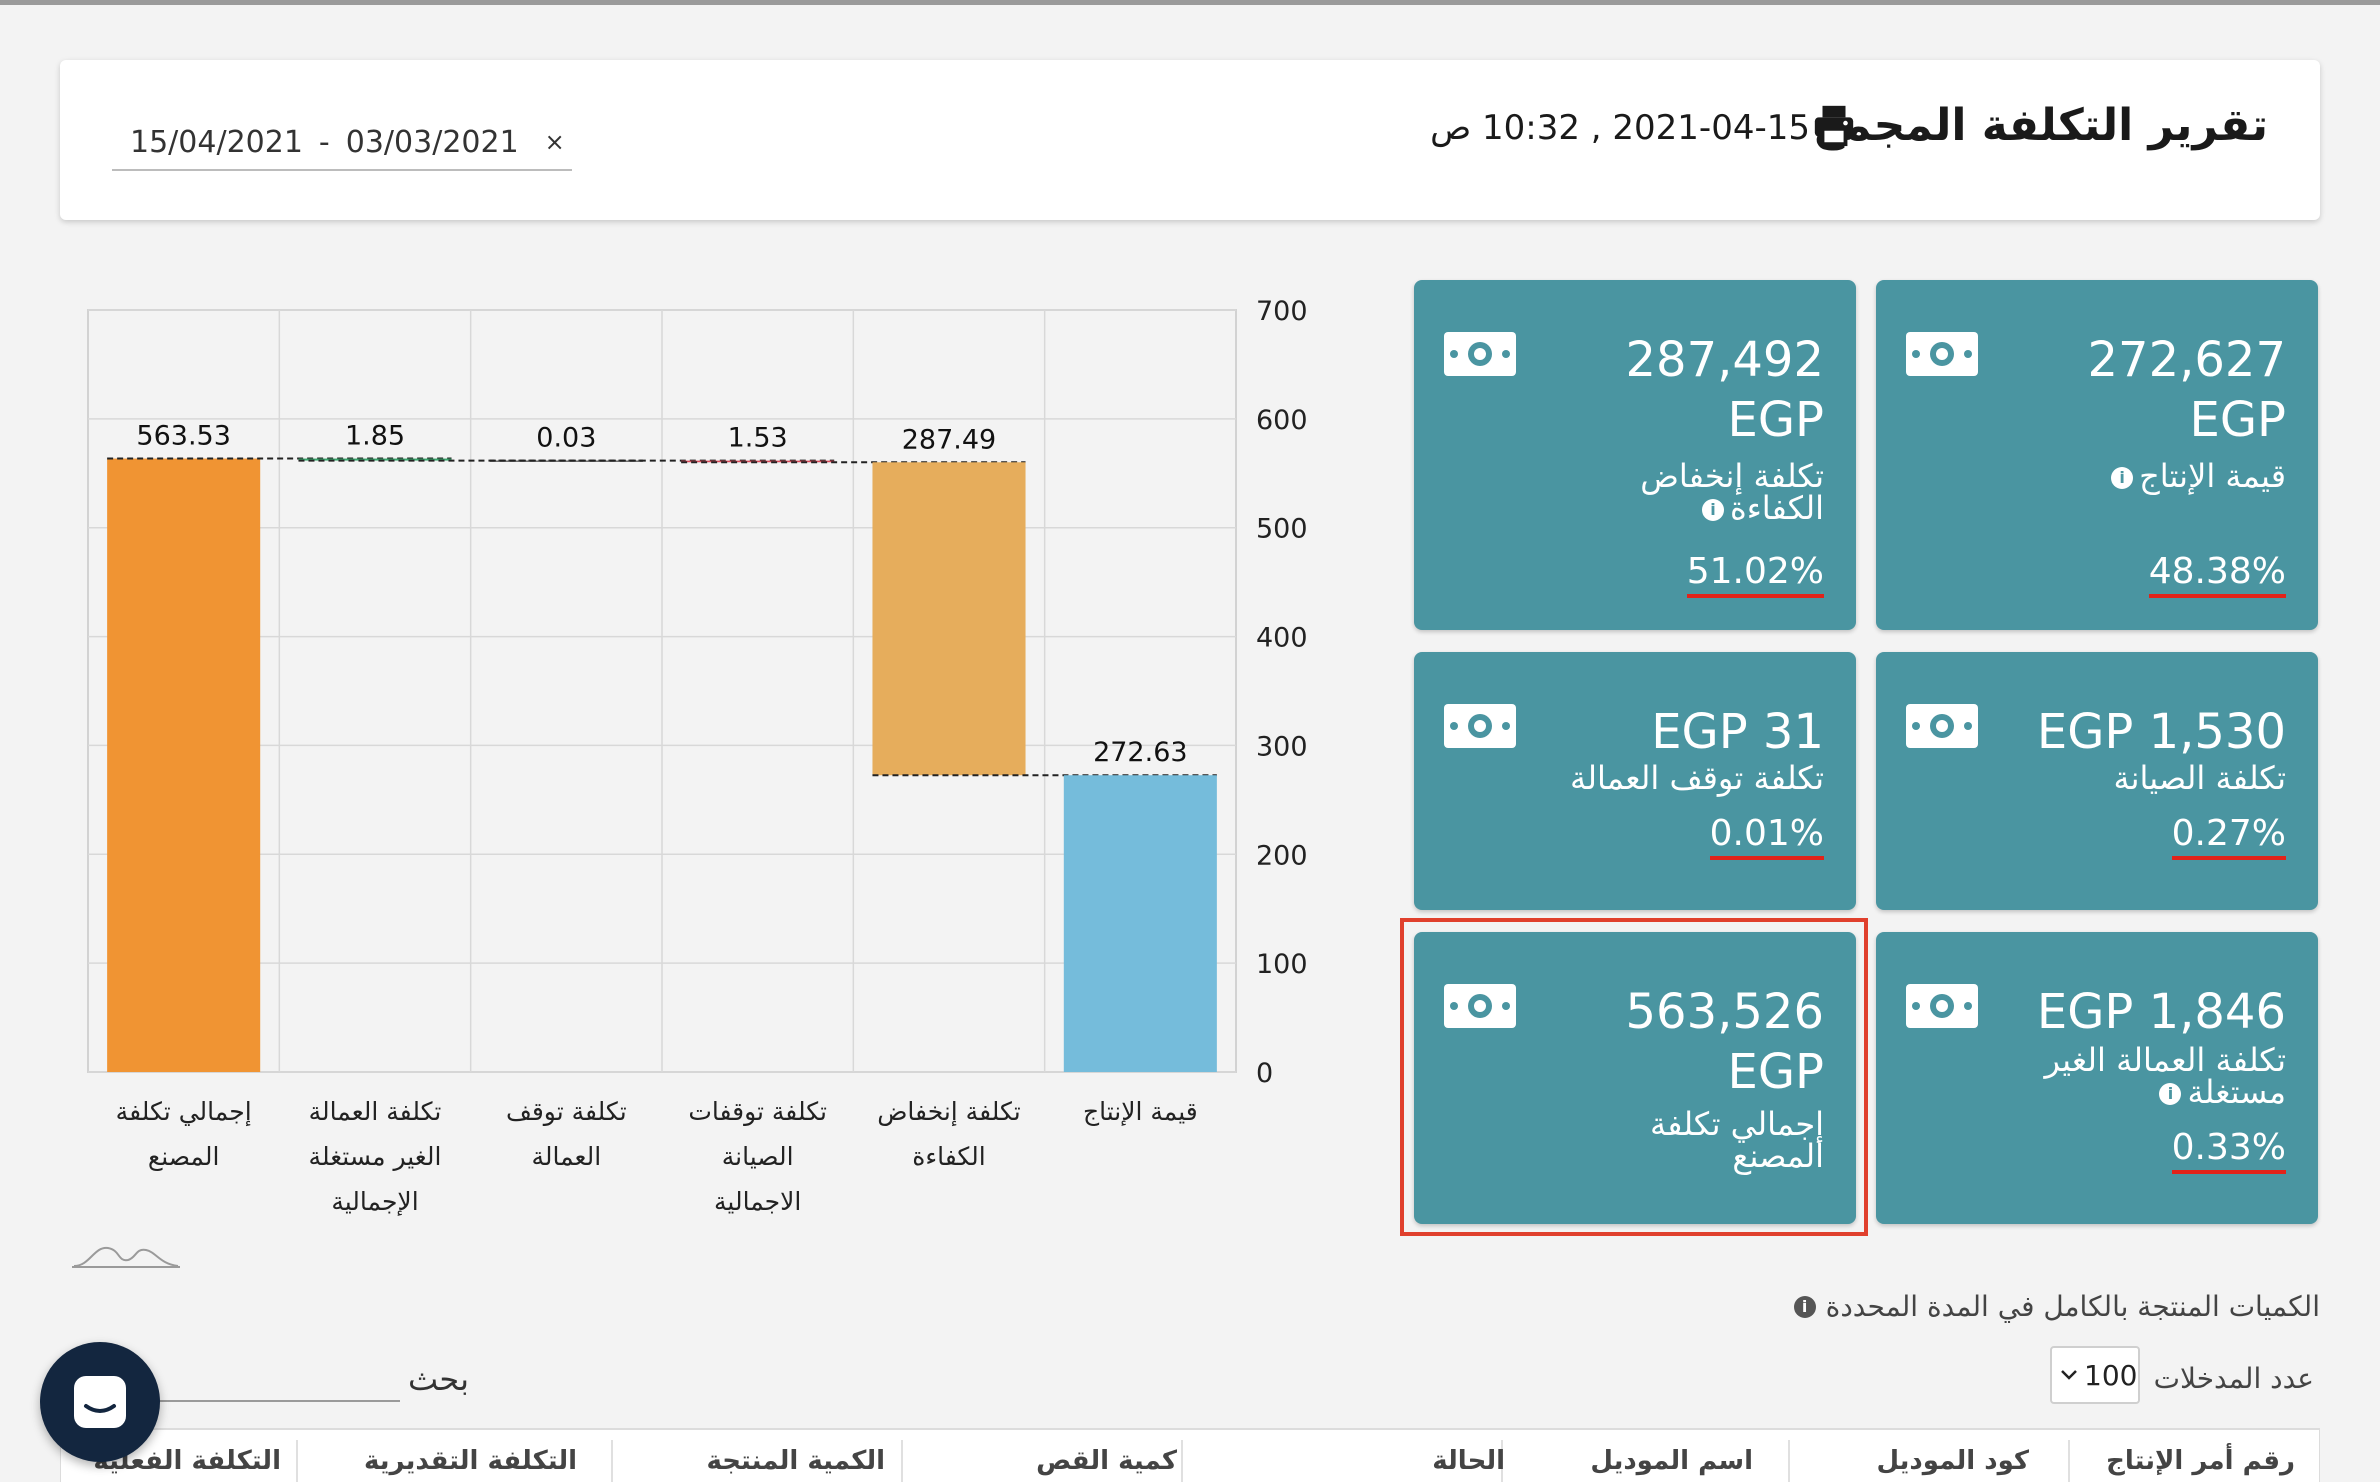 This screenshot has height=1482, width=2380. Describe the element at coordinates (2161, 1012) in the screenshot. I see `card-value-amount: EGP 1,846` at that location.